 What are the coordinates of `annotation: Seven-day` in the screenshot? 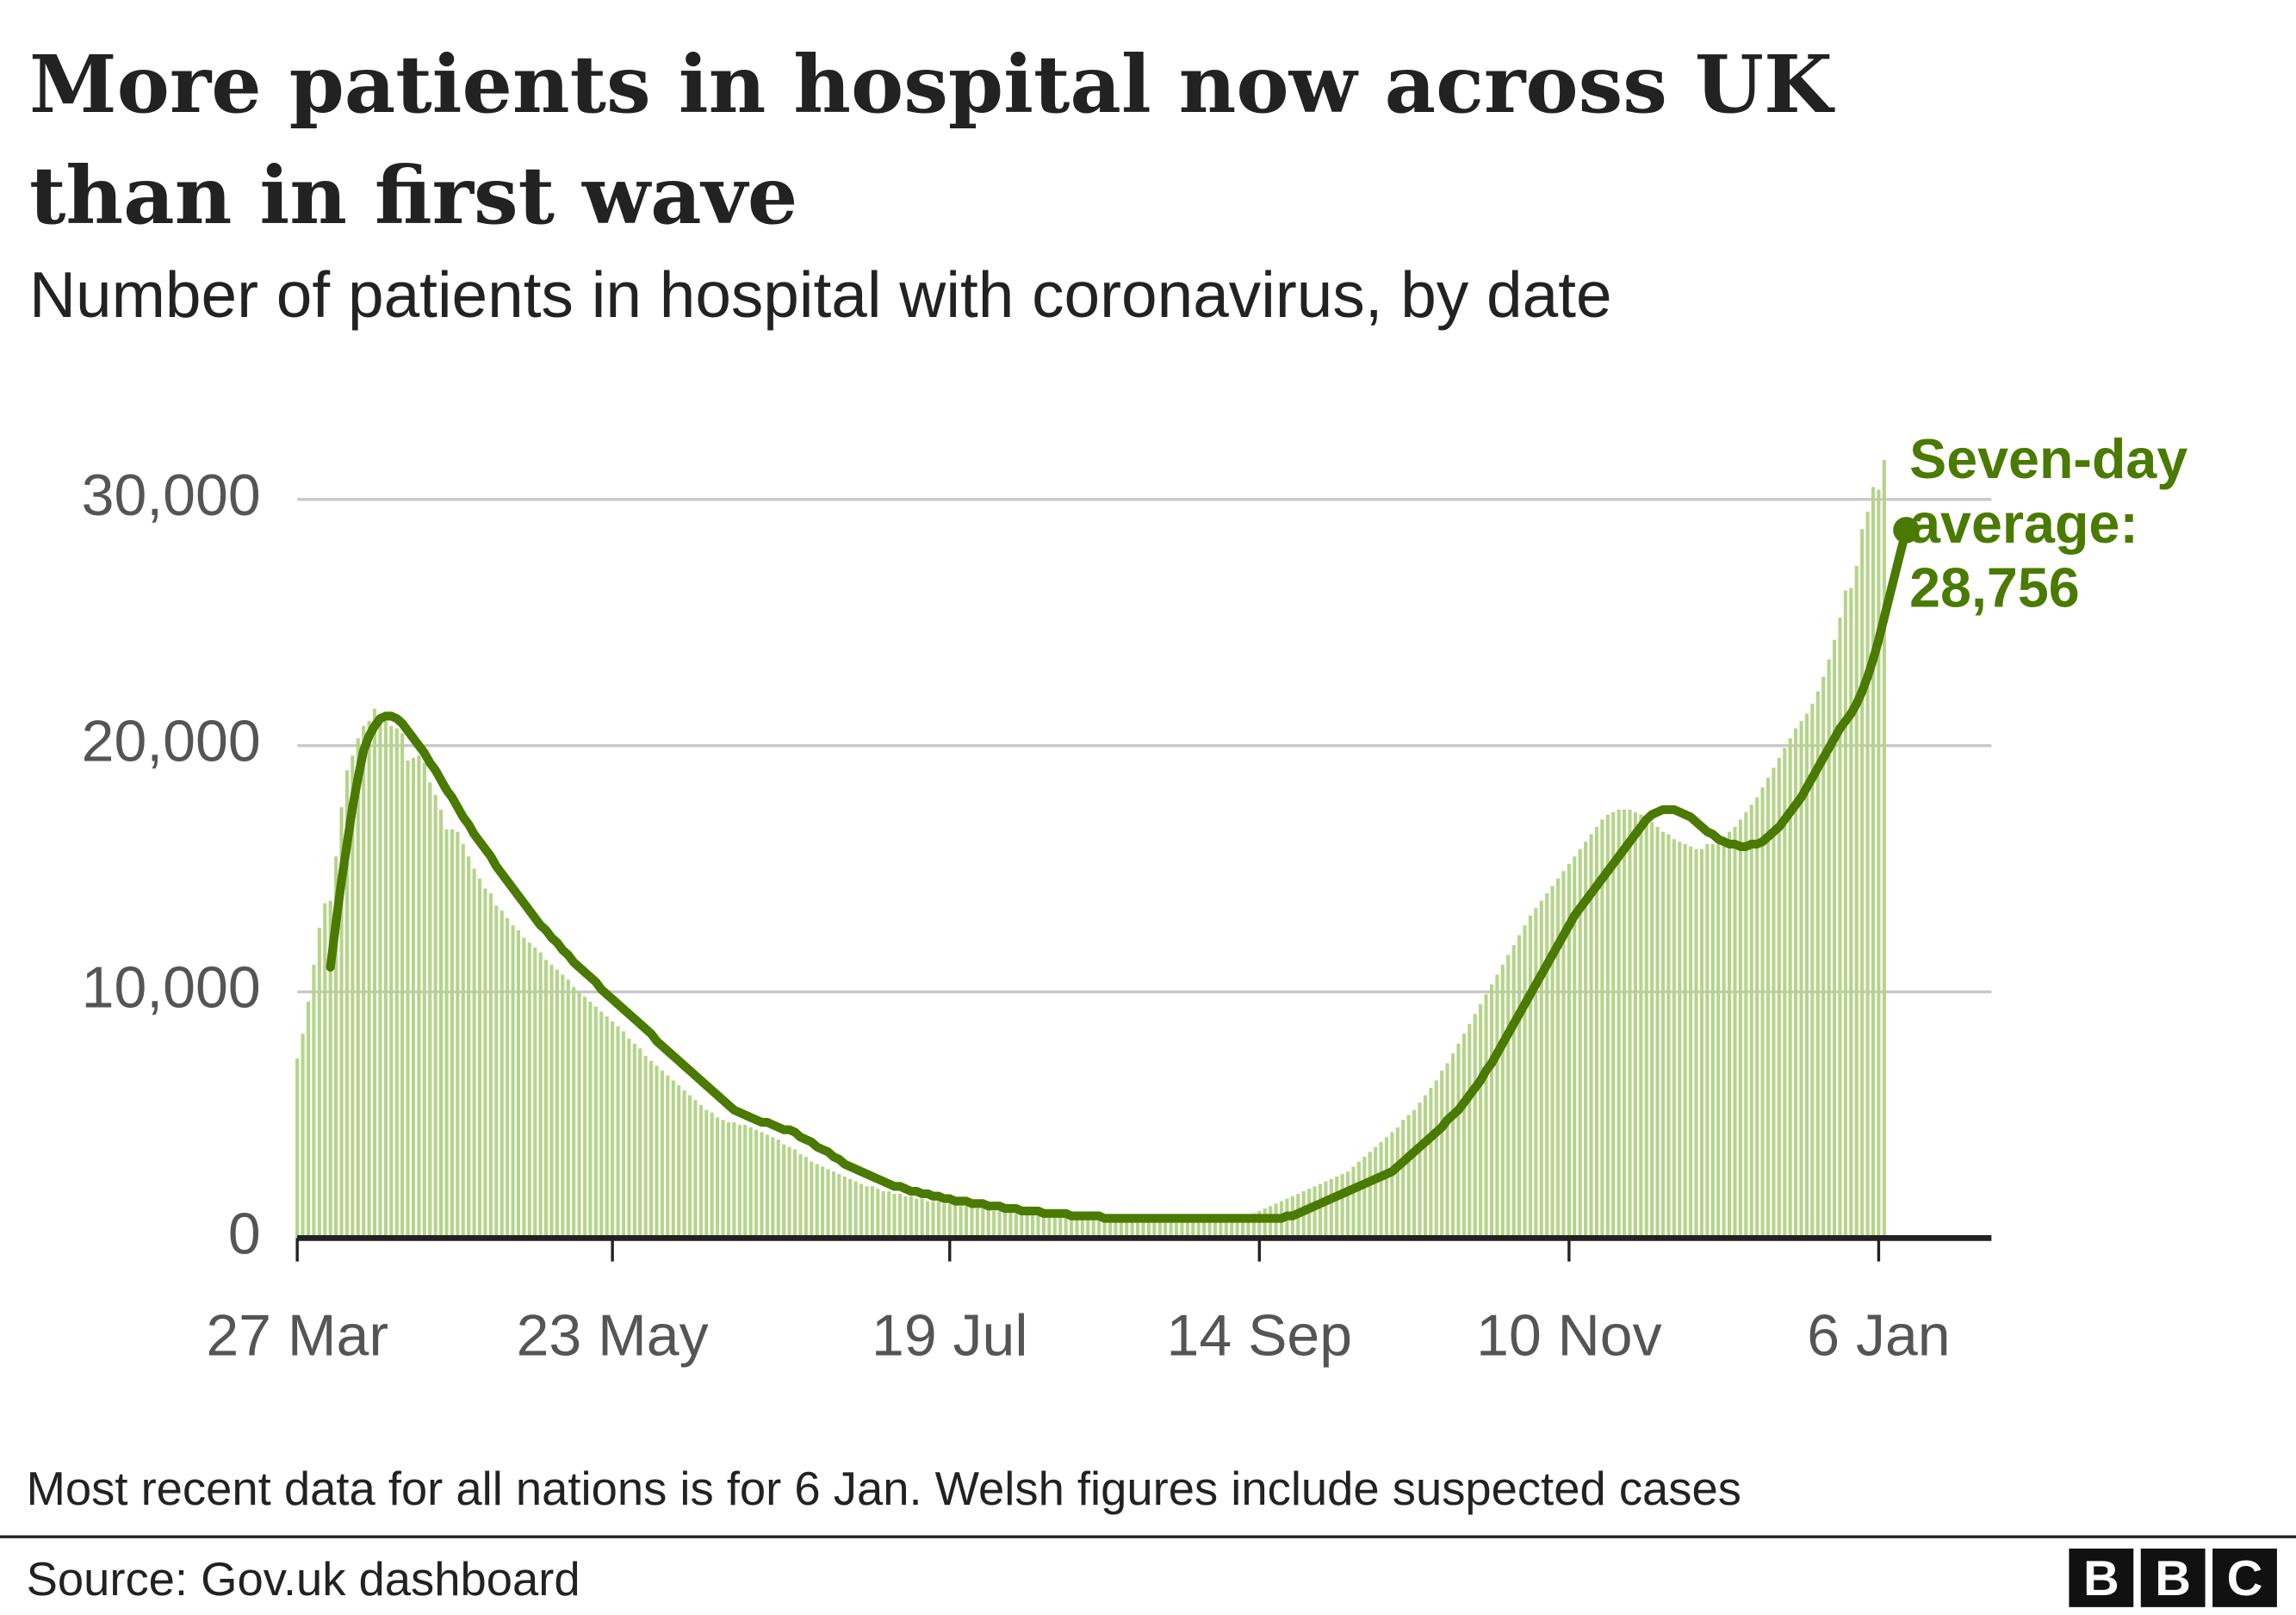 It's located at (2048, 459).